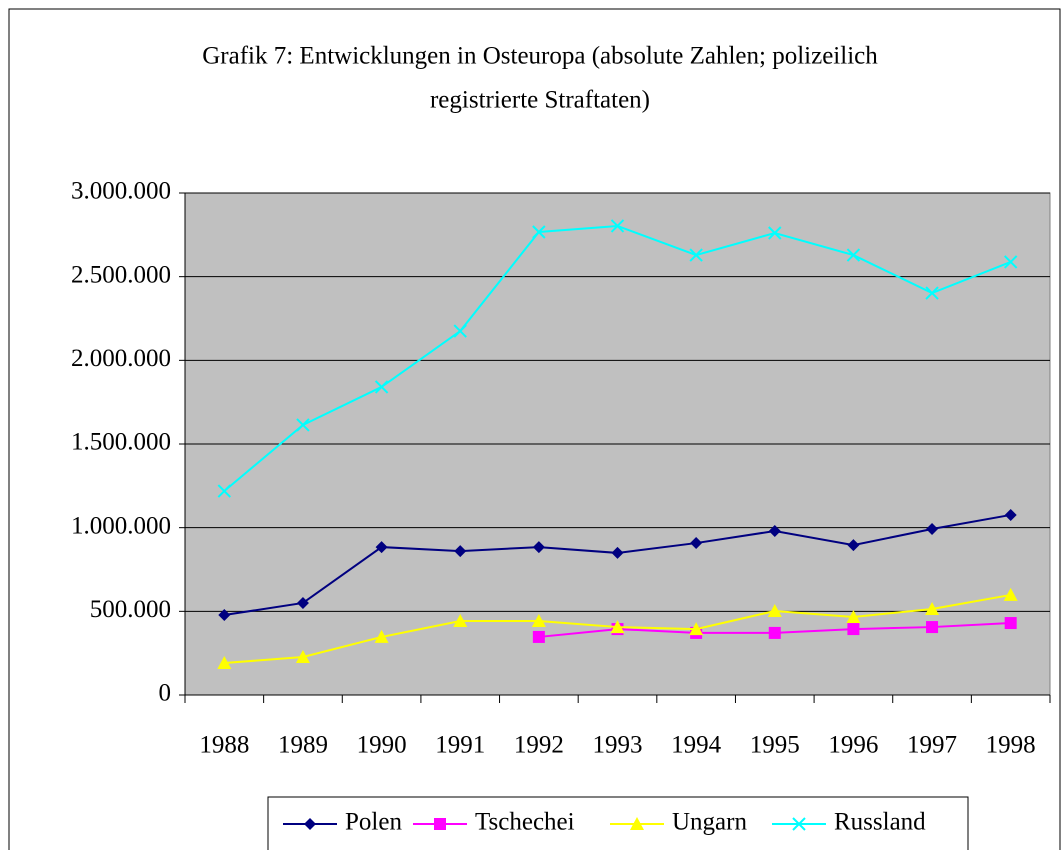 This screenshot has height=850, width=1061. Describe the element at coordinates (121, 525) in the screenshot. I see `y-tick-label: 1.000.000` at that location.